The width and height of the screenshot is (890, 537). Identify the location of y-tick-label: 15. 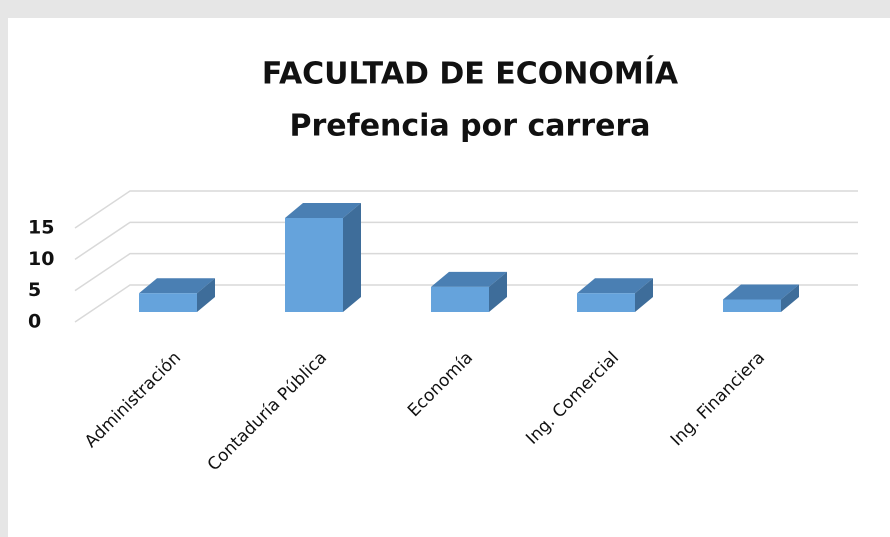
(41, 228).